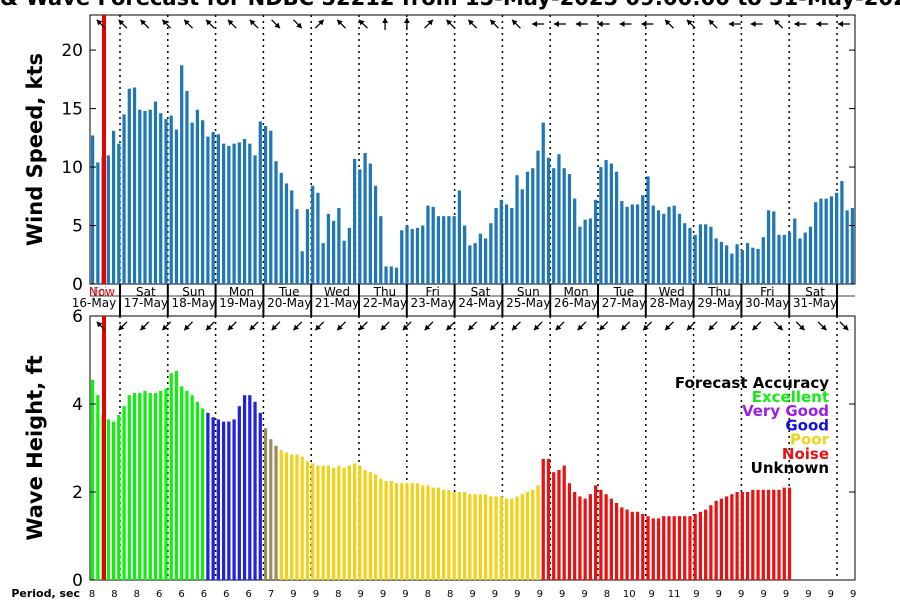 The width and height of the screenshot is (900, 600). I want to click on period-value: 6, so click(249, 594).